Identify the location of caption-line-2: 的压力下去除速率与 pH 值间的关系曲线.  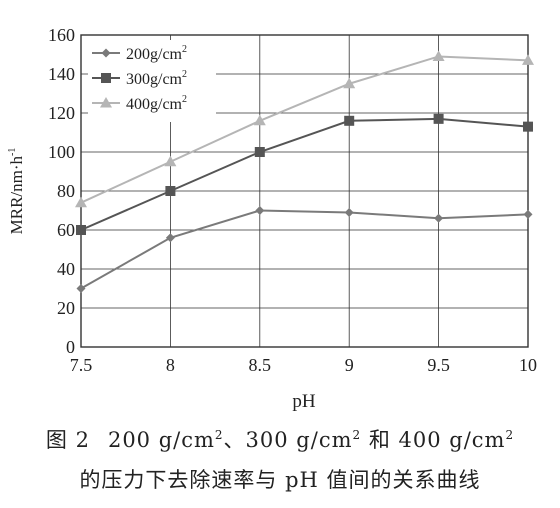
(280, 480).